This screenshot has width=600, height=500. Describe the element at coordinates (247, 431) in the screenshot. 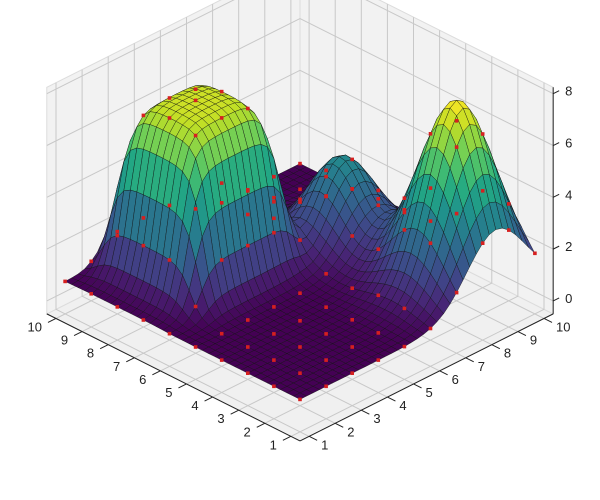

I see `x-tick-label: 2` at that location.